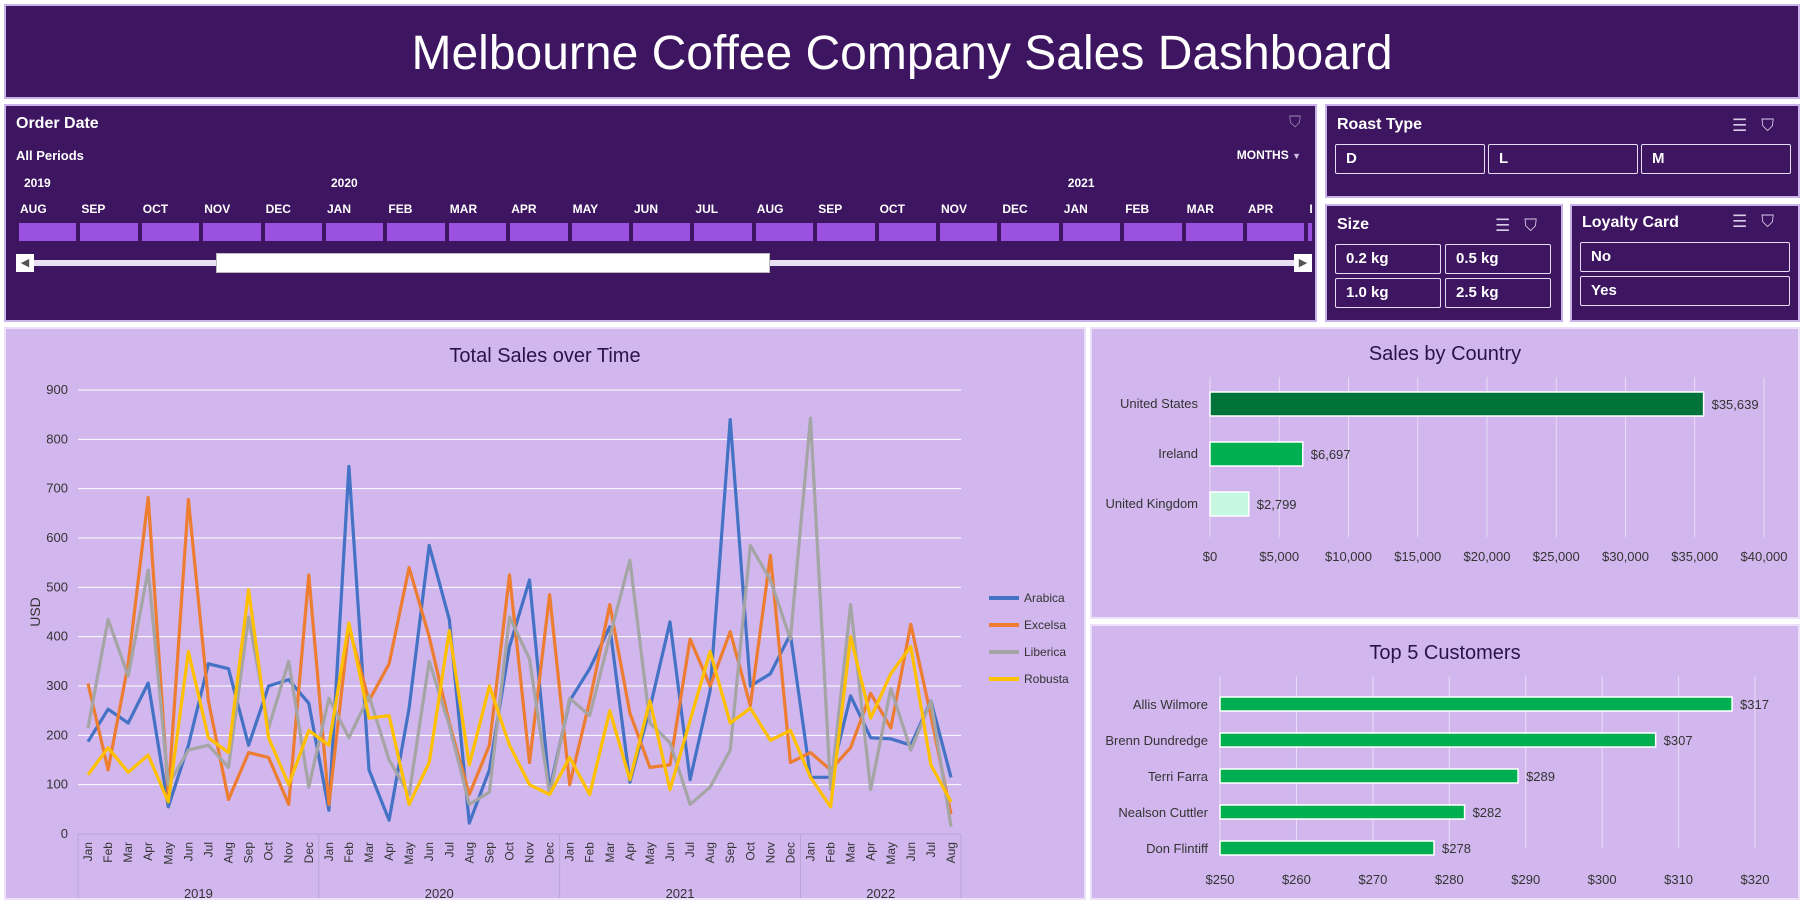 The image size is (1804, 903). I want to click on category-label: United Kingdom, so click(1152, 503).